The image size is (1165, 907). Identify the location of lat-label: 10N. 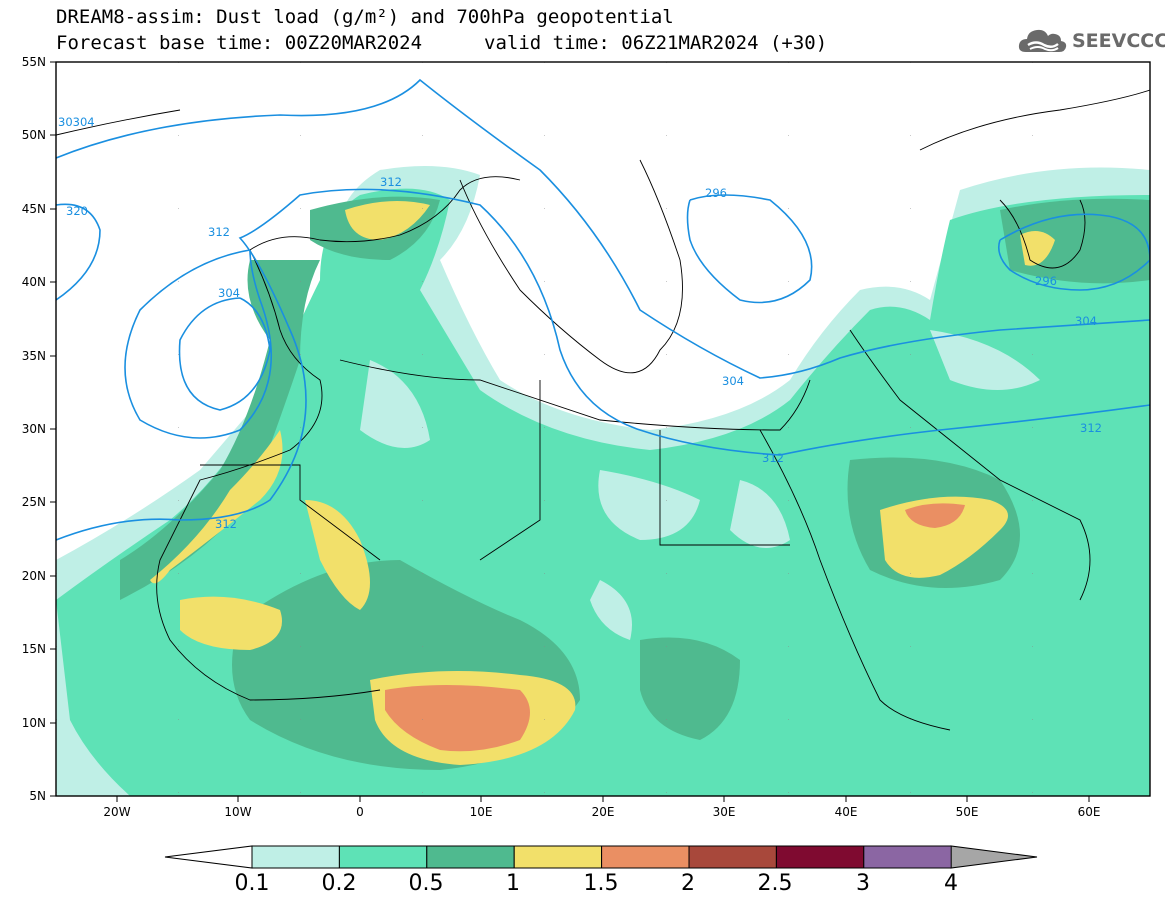
(34, 723).